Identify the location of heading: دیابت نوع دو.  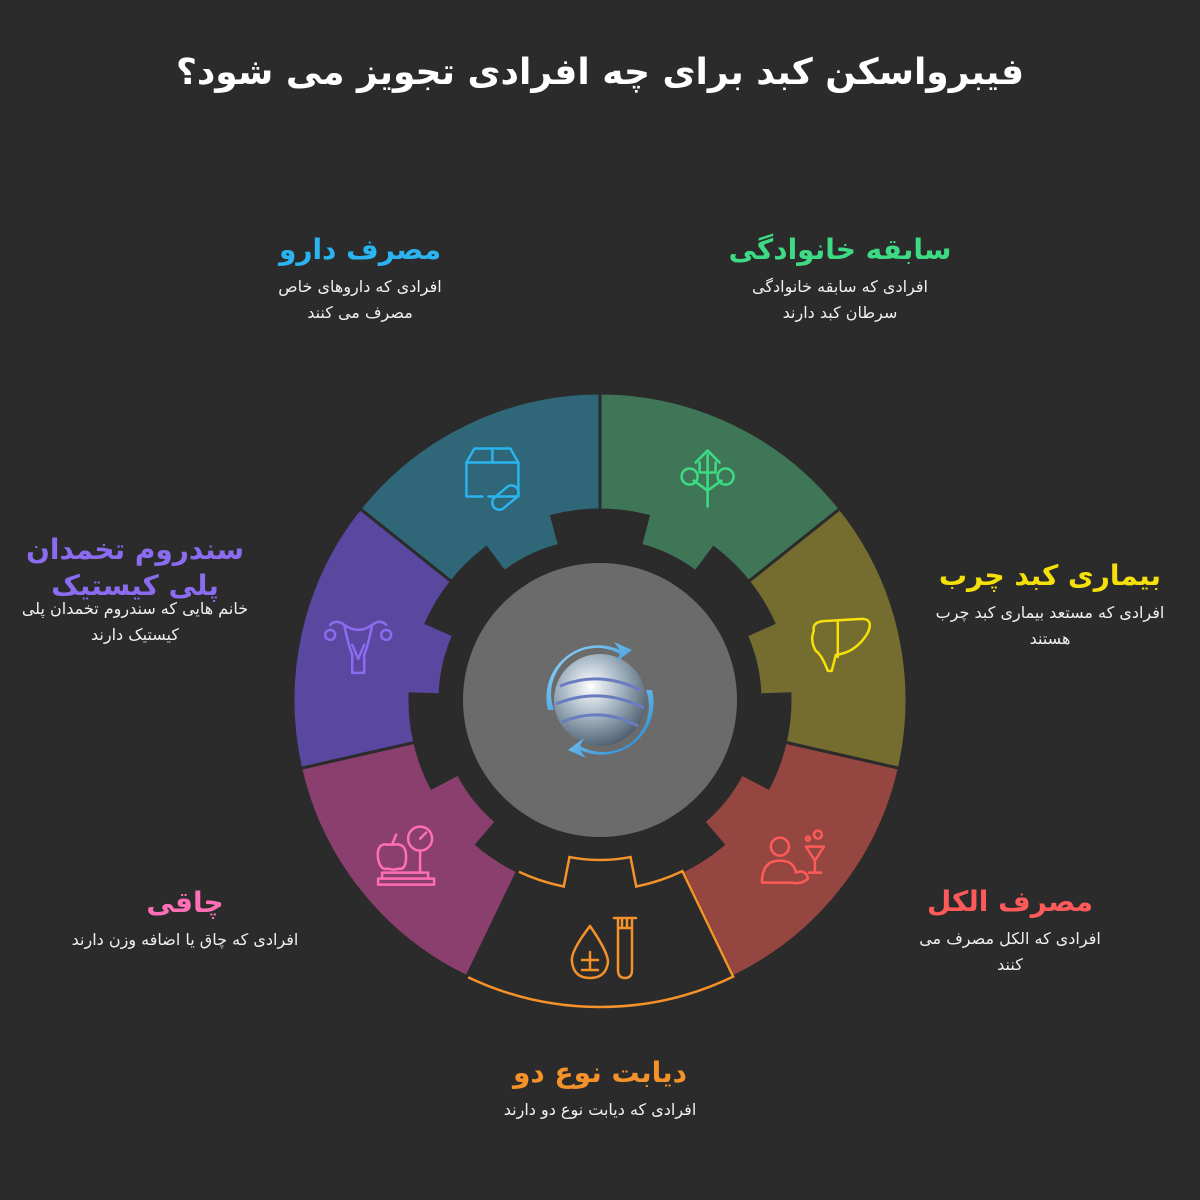
(599, 1072).